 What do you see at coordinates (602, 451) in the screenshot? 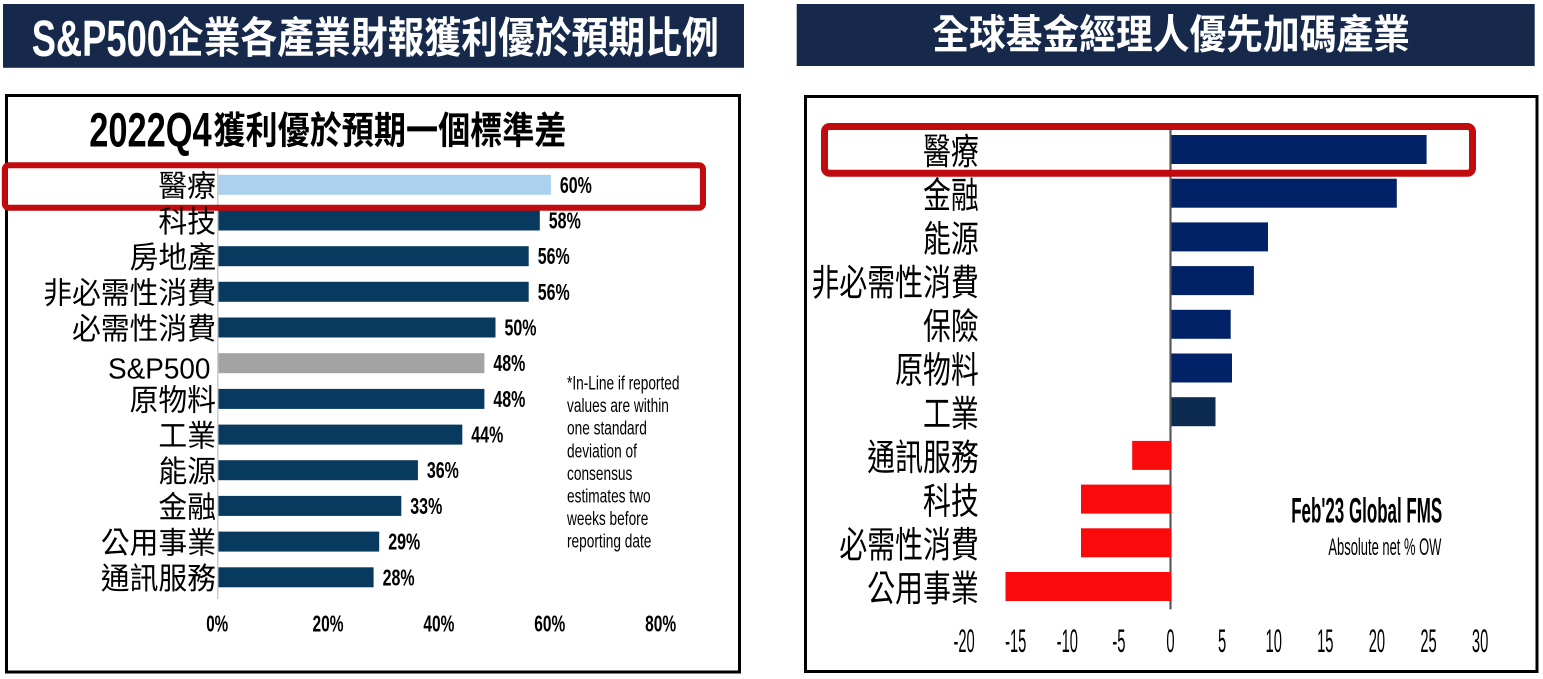
I see `svg-text: deviation of` at bounding box center [602, 451].